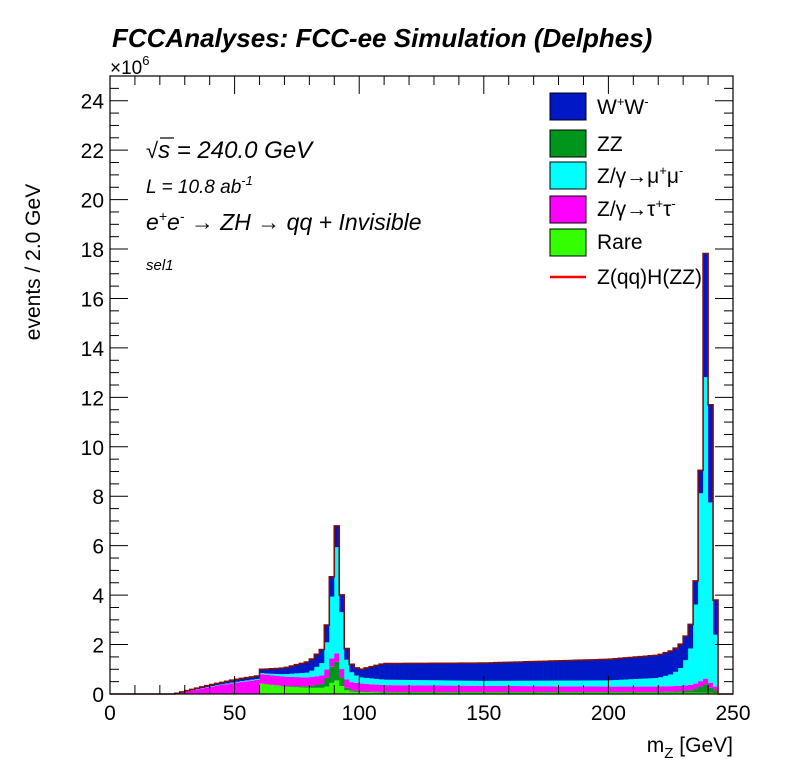 The height and width of the screenshot is (772, 796). What do you see at coordinates (568, 242) in the screenshot?
I see `legend-swatch-rare` at bounding box center [568, 242].